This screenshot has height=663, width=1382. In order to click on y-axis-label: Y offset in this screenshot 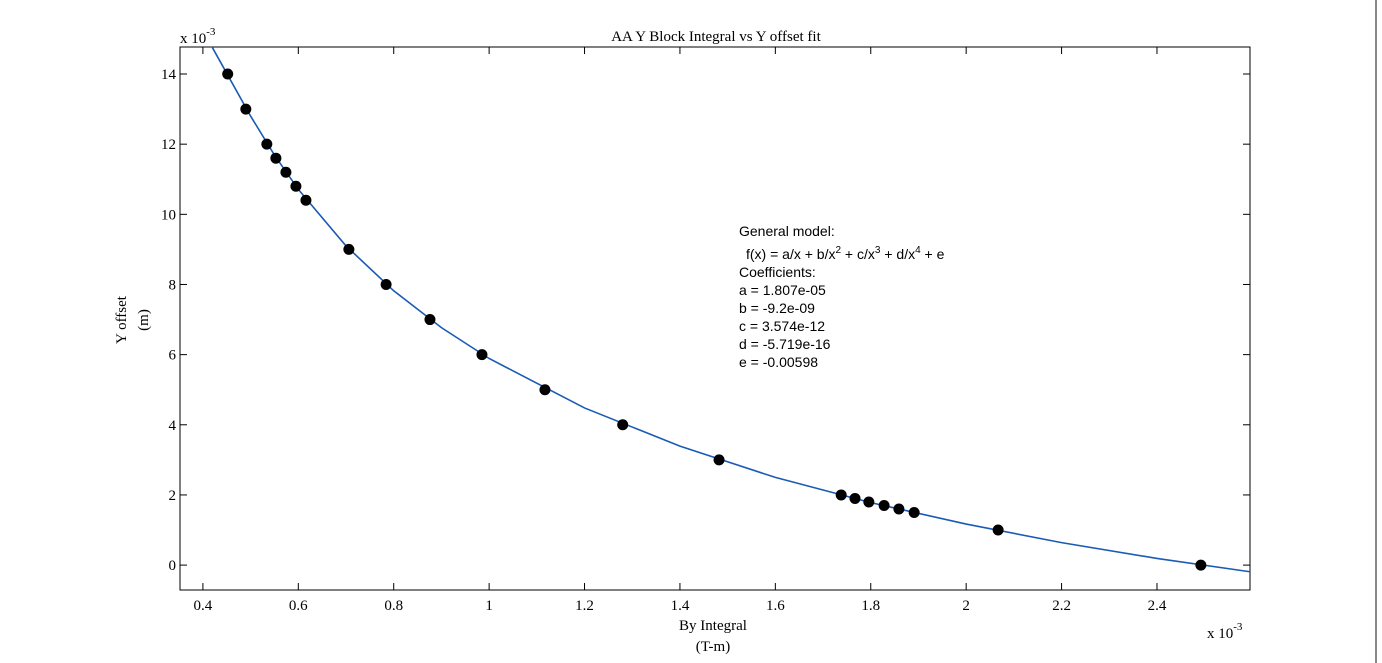, I will do `click(122, 319)`.